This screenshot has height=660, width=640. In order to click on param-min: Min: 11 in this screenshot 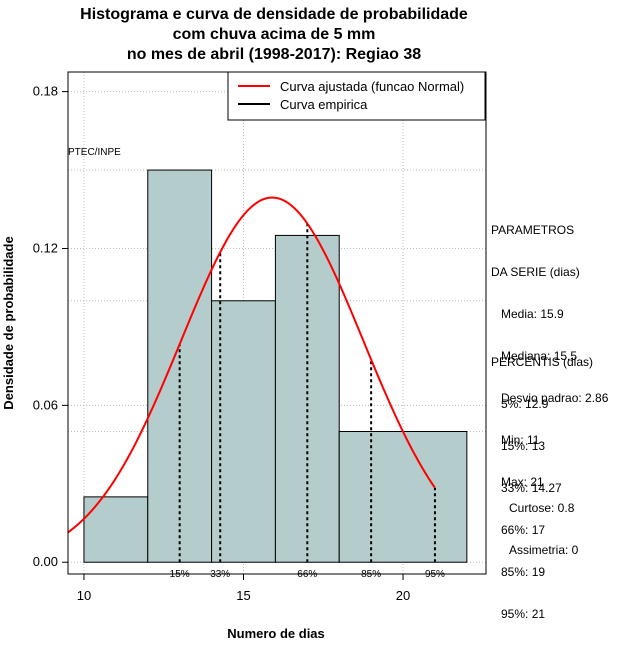, I will do `click(515, 440)`.